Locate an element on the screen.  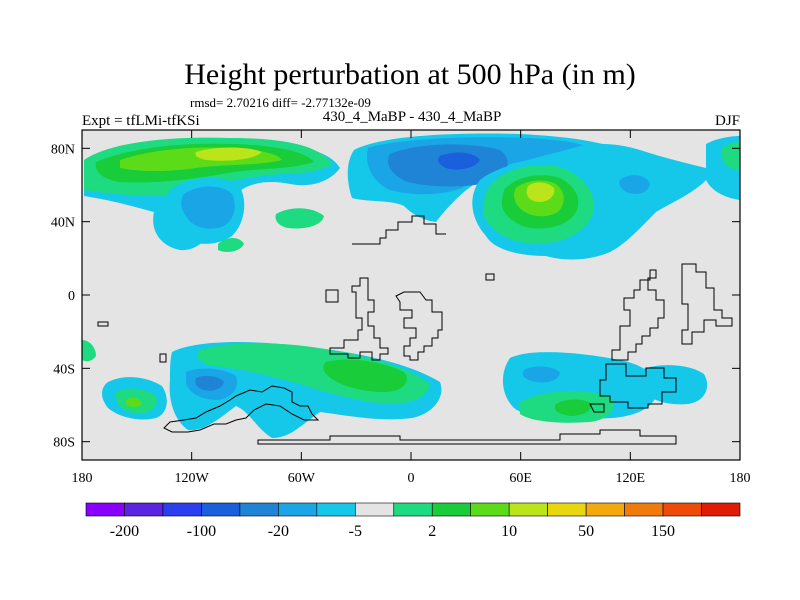
y-tick-label: 80N is located at coordinates (63, 149).